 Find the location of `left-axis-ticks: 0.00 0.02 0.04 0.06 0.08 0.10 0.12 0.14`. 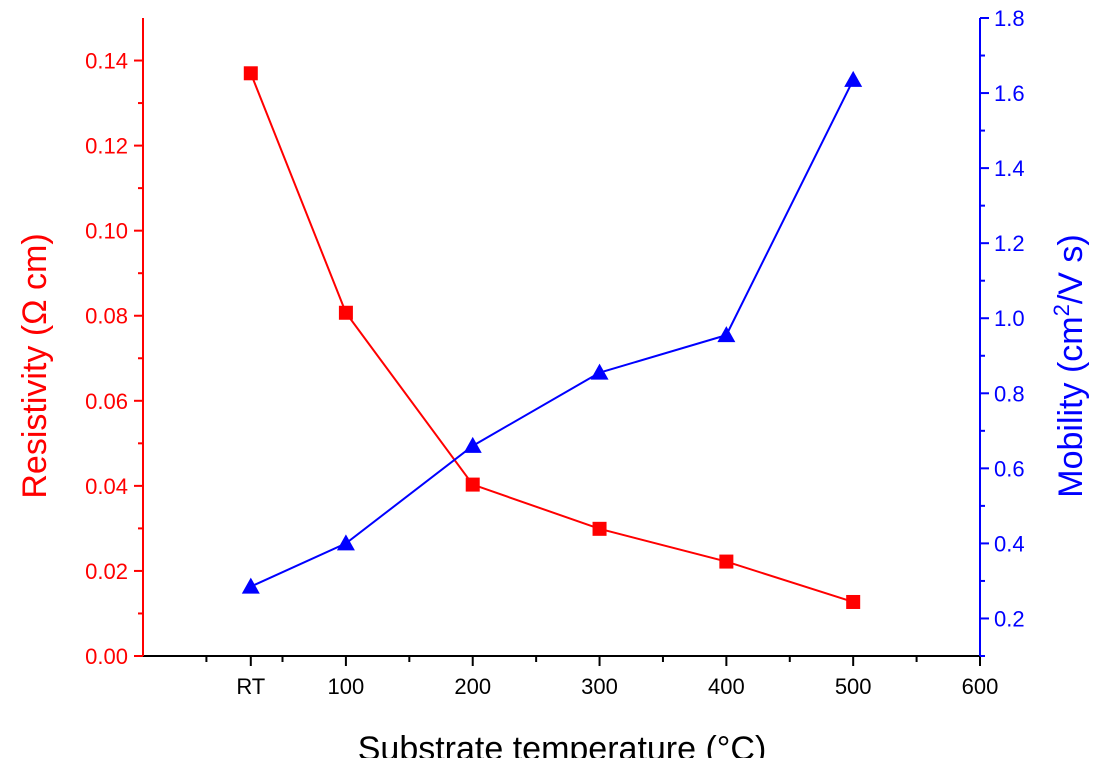

left-axis-ticks: 0.00 0.02 0.04 0.06 0.08 0.10 0.12 0.14 is located at coordinates (114, 359).